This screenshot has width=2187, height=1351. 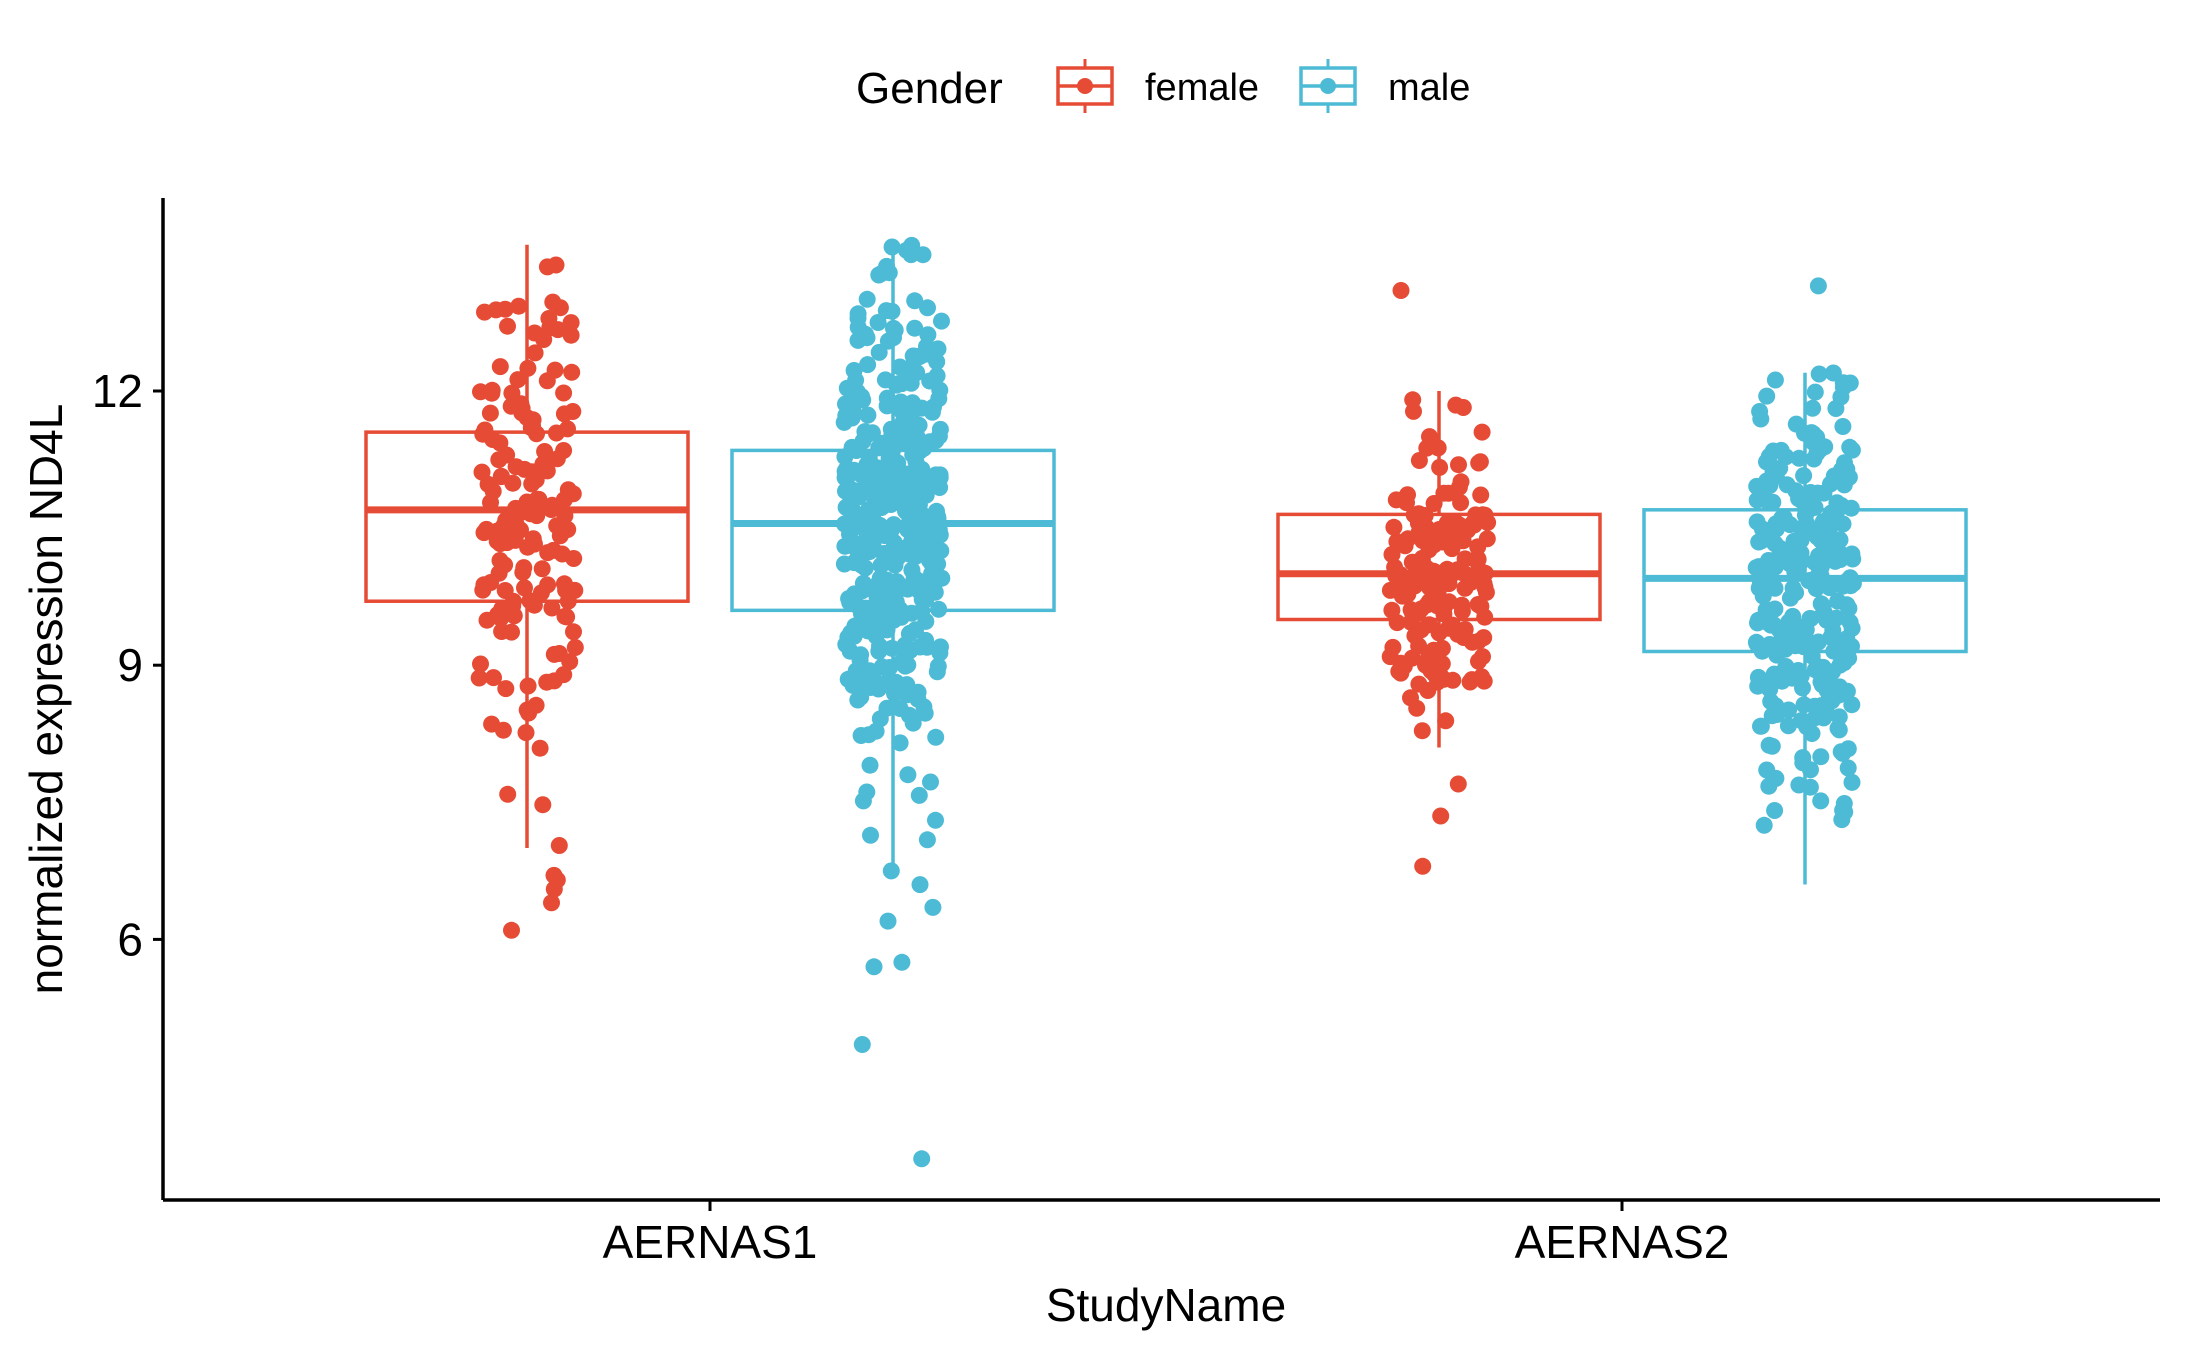 What do you see at coordinates (1166, 1305) in the screenshot?
I see `x-axis-title: StudyName` at bounding box center [1166, 1305].